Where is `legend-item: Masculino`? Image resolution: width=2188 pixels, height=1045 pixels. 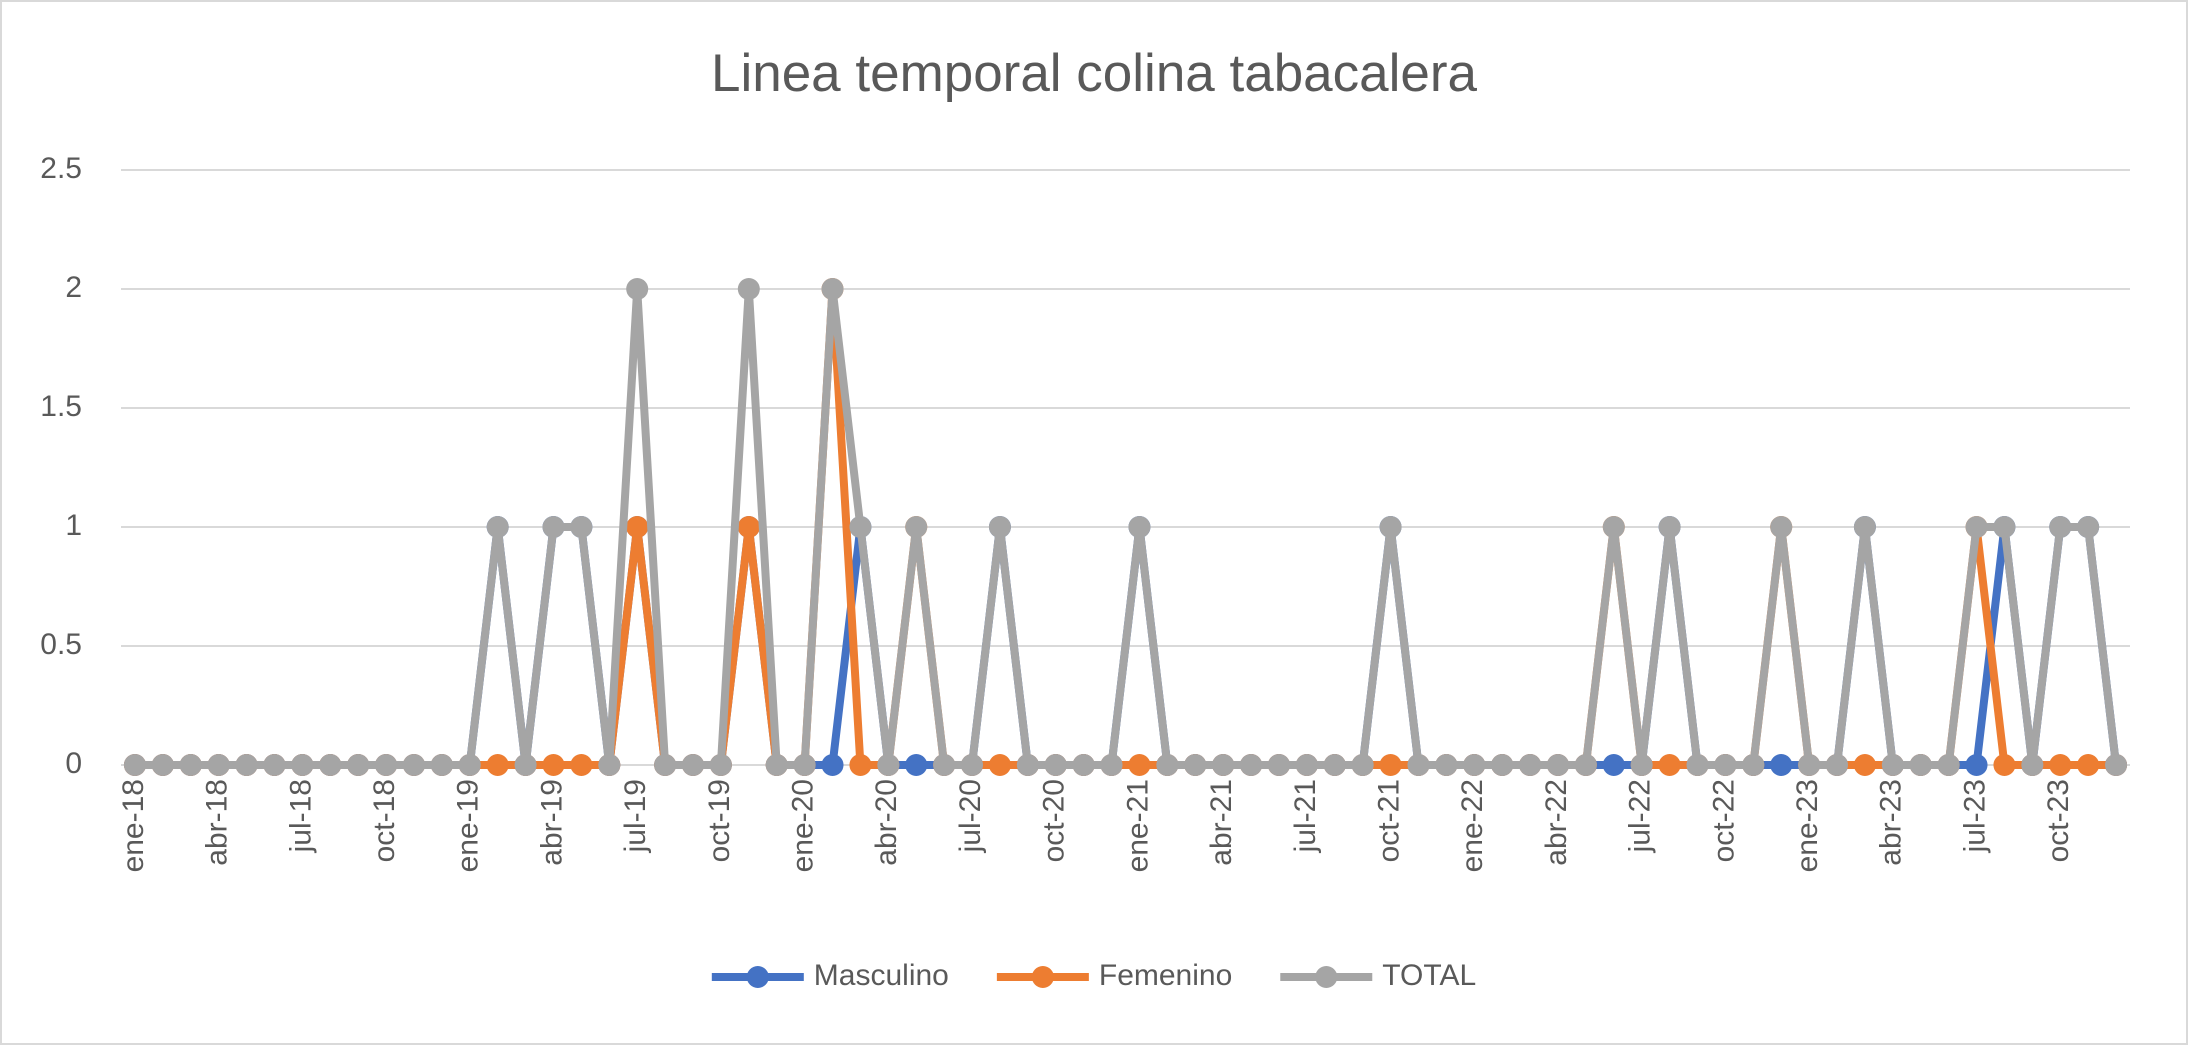 legend-item: Masculino is located at coordinates (830, 975).